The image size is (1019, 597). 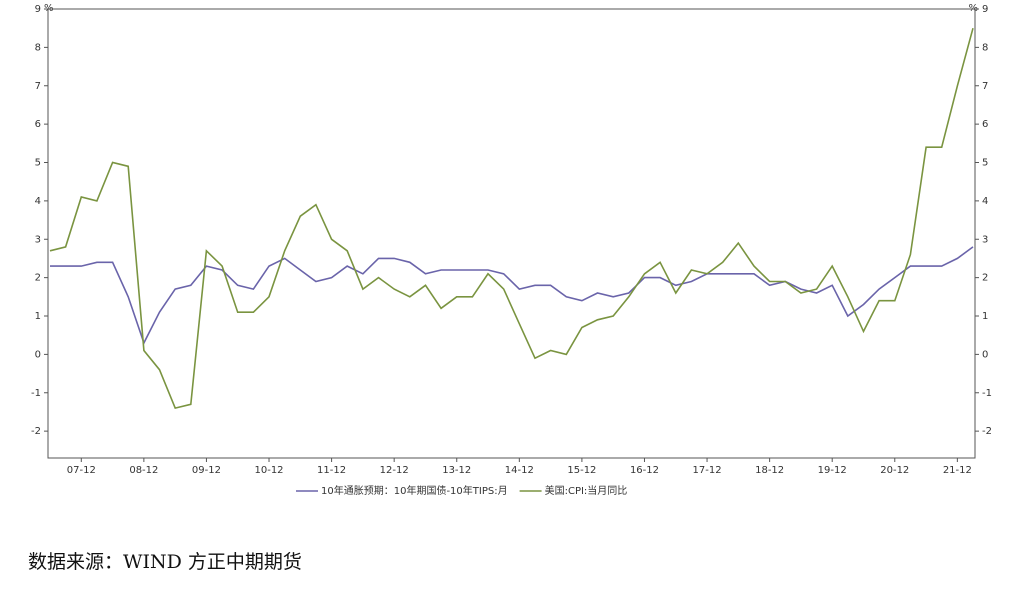 I want to click on y-tick-label: 6, so click(x=38, y=124).